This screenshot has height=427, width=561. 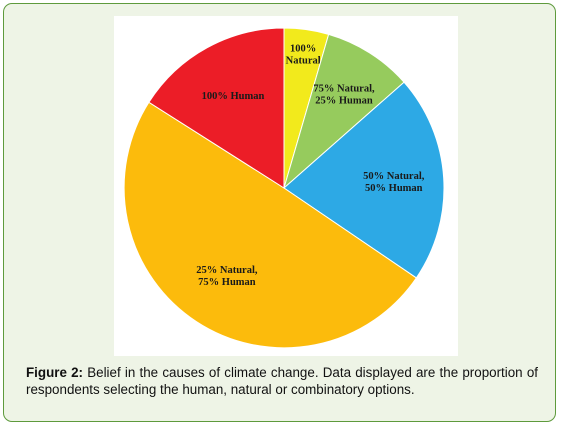 What do you see at coordinates (227, 276) in the screenshot?
I see `slice-label-3: 25% Natural, 75% Human` at bounding box center [227, 276].